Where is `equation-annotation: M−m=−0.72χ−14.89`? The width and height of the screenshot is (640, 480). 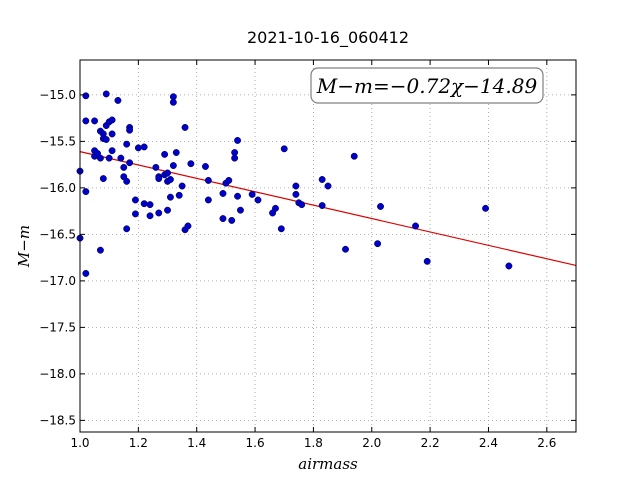
equation-annotation: M−m=−0.72χ−14.89 is located at coordinates (427, 85).